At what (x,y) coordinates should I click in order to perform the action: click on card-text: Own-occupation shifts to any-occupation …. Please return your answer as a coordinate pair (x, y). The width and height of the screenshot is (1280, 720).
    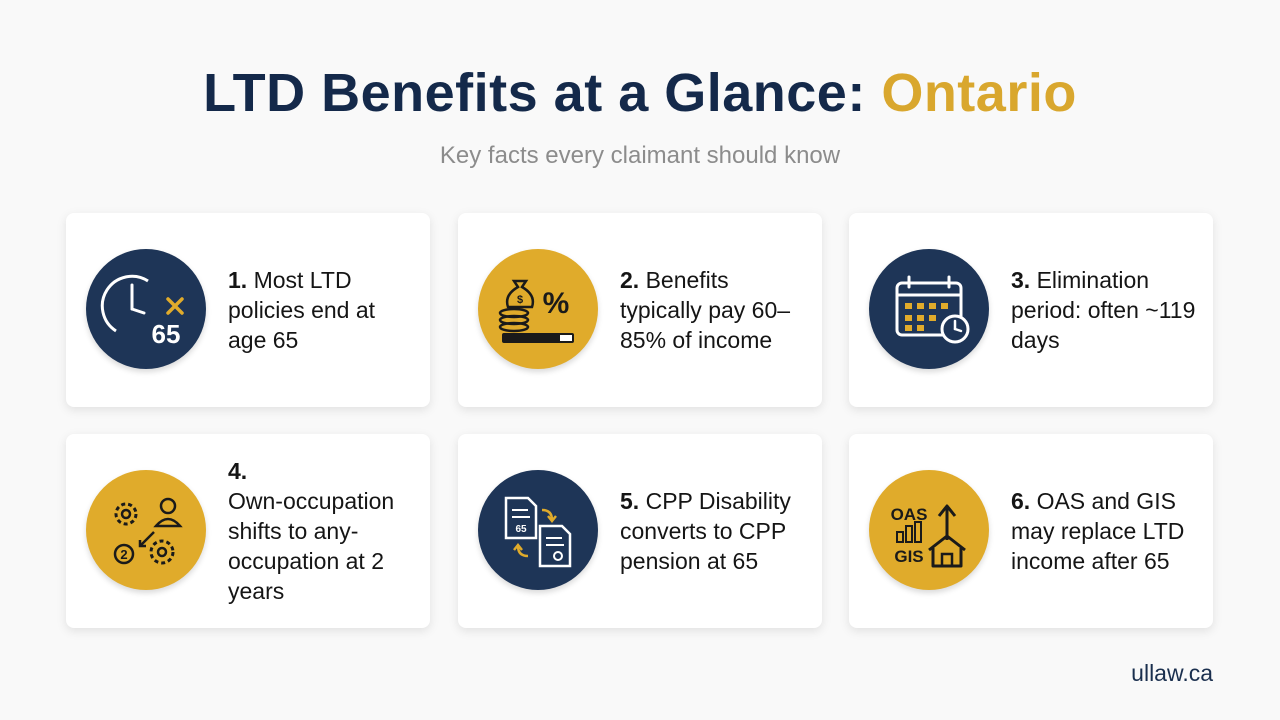
    Looking at the image, I should click on (311, 546).